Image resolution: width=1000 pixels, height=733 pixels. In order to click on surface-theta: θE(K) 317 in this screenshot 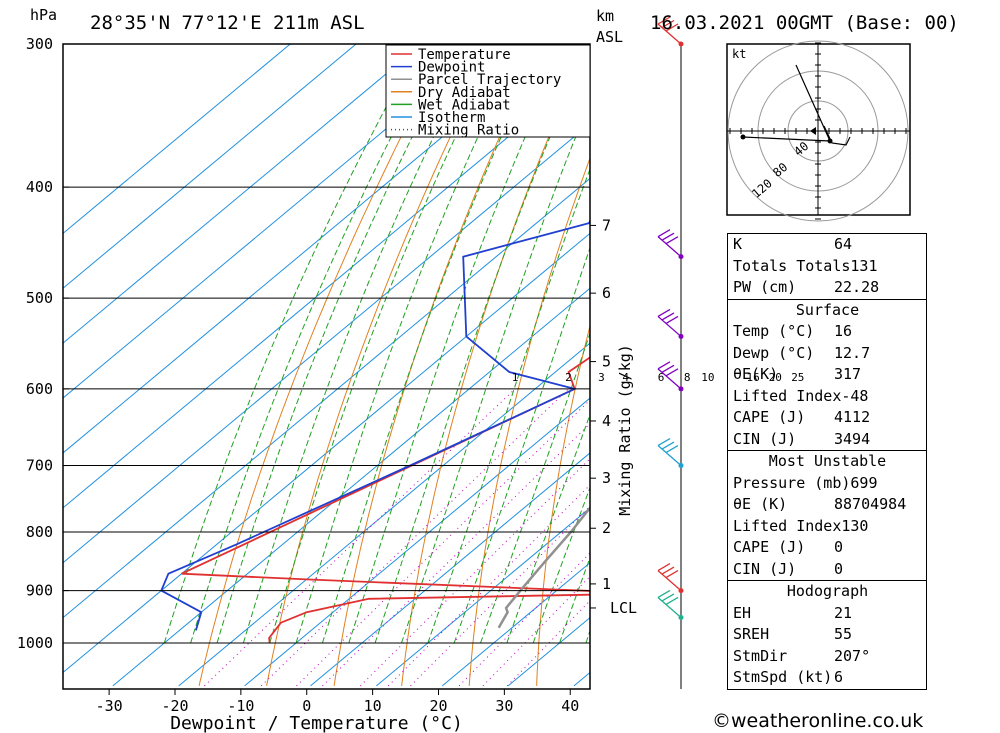, I will do `click(797, 374)`.